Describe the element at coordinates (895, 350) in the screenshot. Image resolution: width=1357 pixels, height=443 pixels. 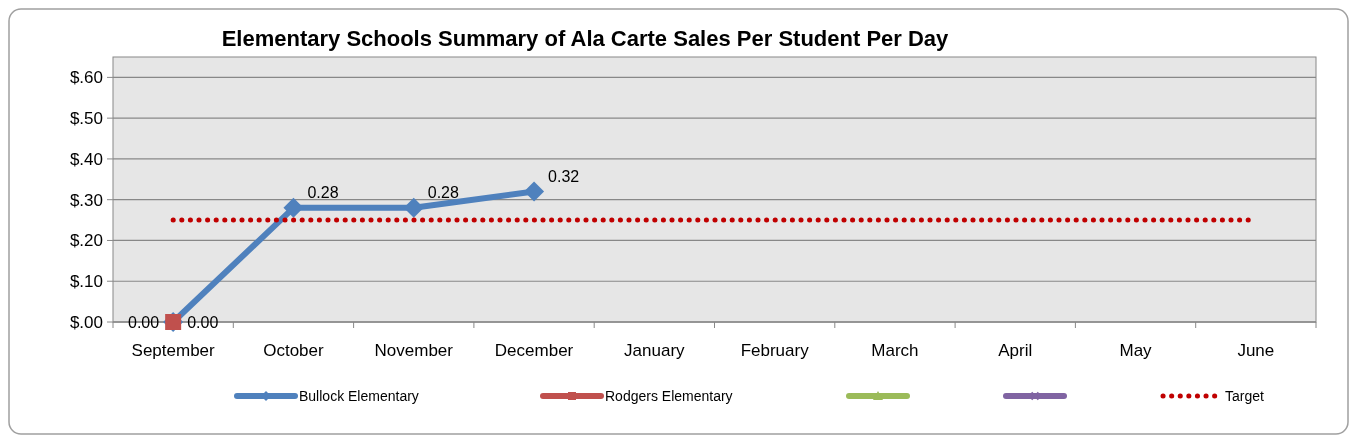
I see `x-tick-label: March` at that location.